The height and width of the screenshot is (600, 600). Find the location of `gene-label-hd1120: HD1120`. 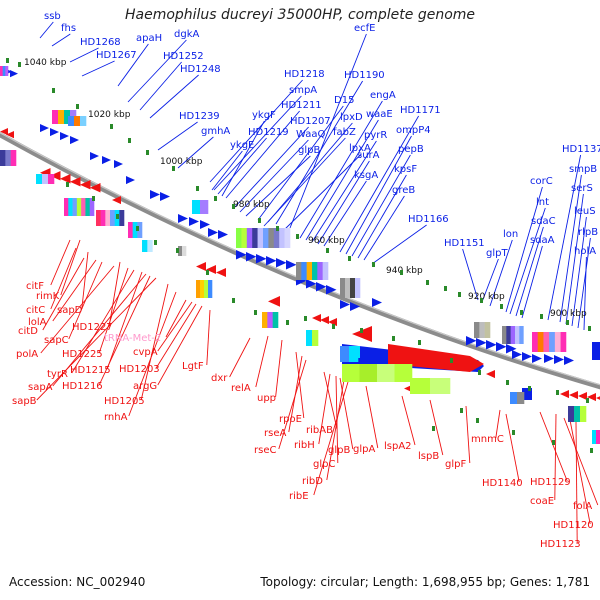

gene-label-hd1120: HD1120 is located at coordinates (573, 525).